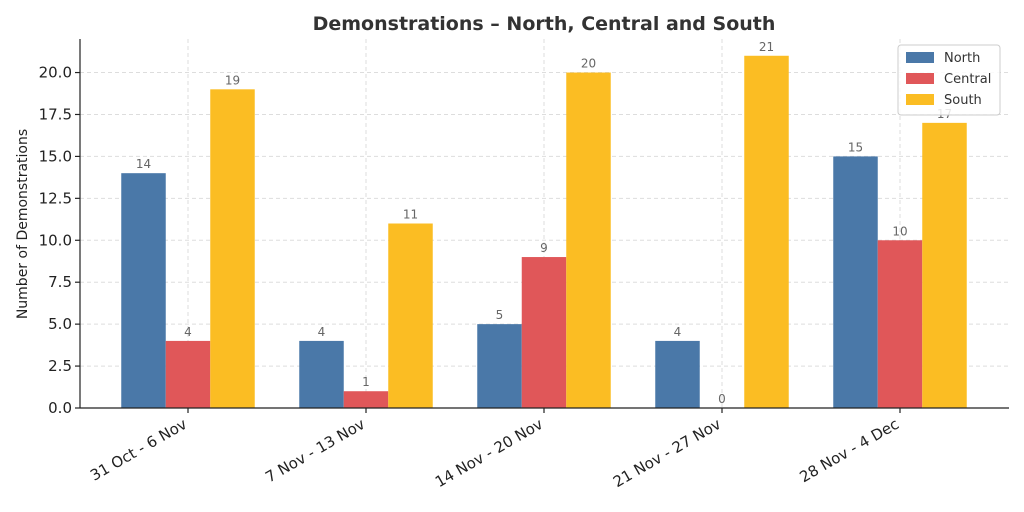 The height and width of the screenshot is (512, 1024). I want to click on value-label-south: 19, so click(232, 80).